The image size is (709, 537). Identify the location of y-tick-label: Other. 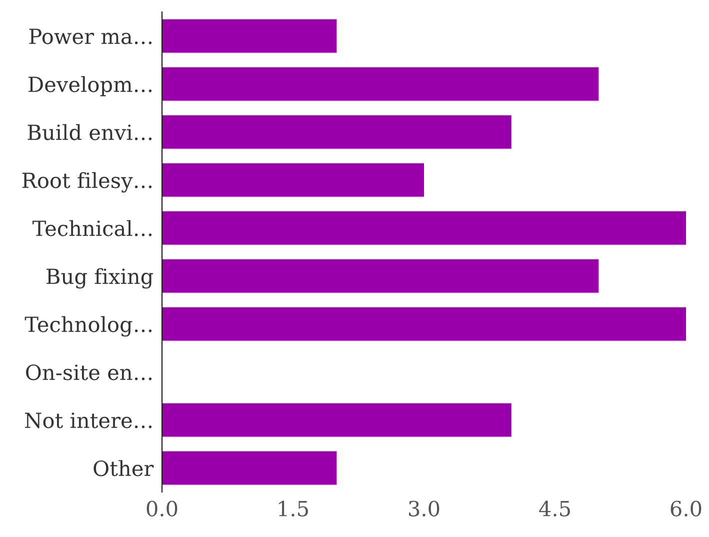
(124, 468).